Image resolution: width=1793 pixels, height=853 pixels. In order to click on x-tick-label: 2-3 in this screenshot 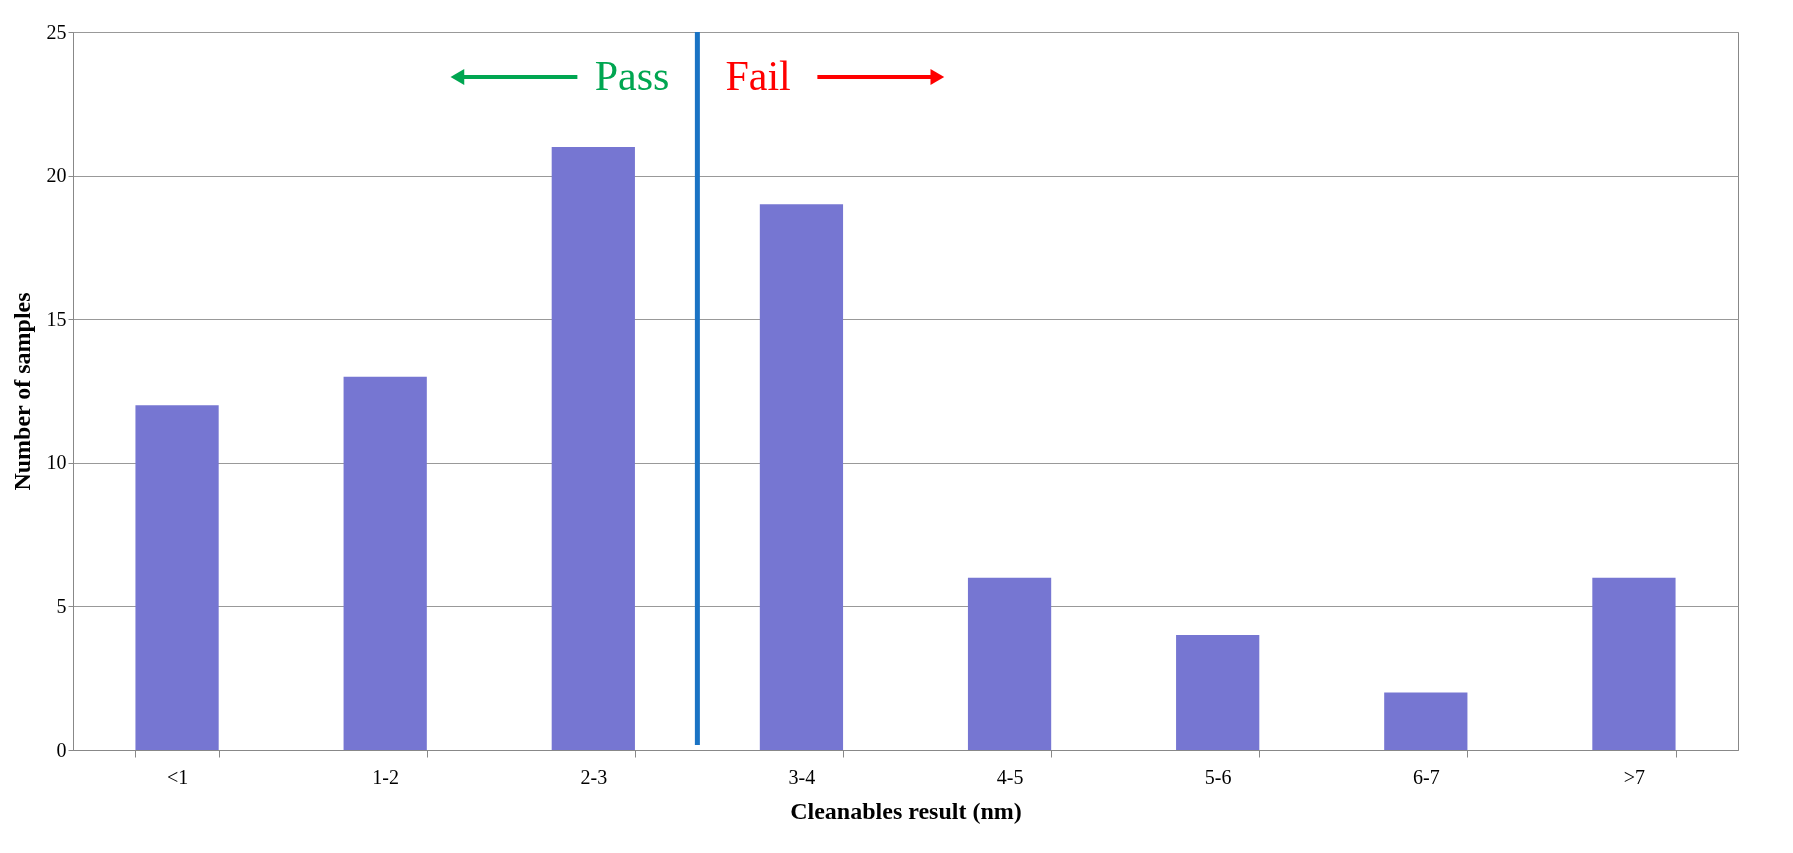, I will do `click(594, 776)`.